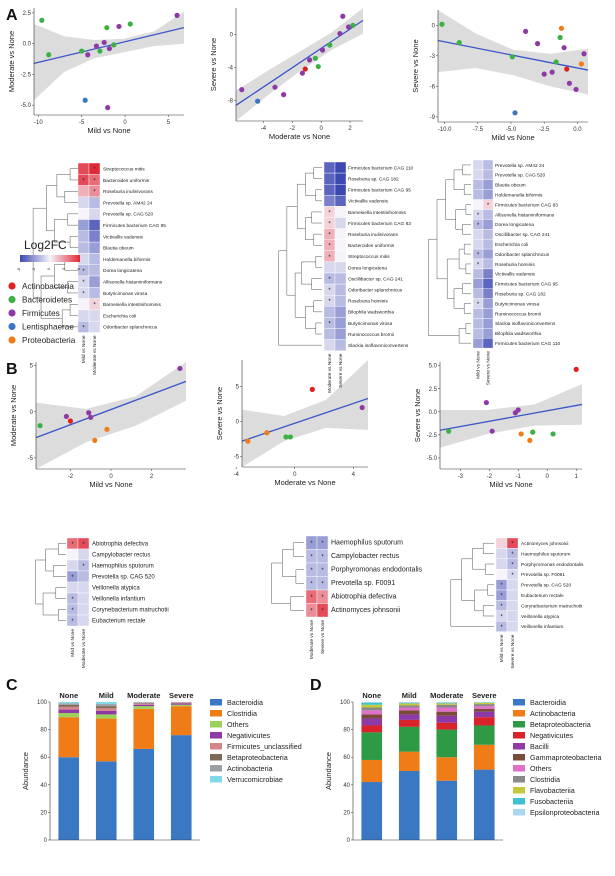 The width and height of the screenshot is (615, 876). What do you see at coordinates (64, 269) in the screenshot?
I see `colorbar-tick-label: 3` at bounding box center [64, 269].